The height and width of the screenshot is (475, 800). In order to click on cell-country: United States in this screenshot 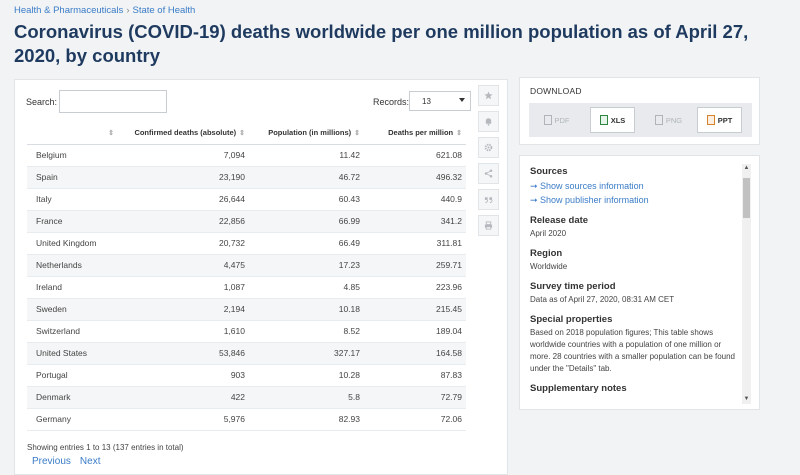, I will do `click(72, 353)`.